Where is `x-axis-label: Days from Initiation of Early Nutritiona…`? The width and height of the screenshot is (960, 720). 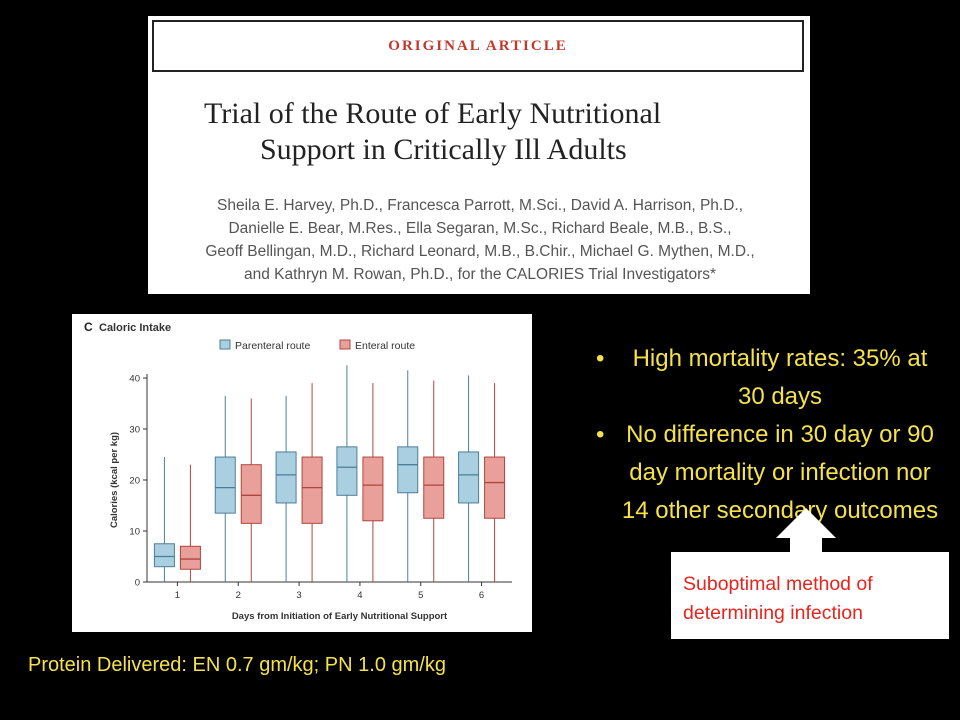
x-axis-label: Days from Initiation of Early Nutritiona… is located at coordinates (340, 616).